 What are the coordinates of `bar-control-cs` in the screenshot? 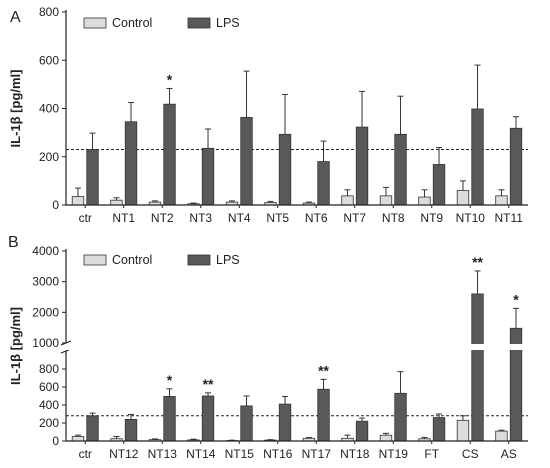 It's located at (463, 430).